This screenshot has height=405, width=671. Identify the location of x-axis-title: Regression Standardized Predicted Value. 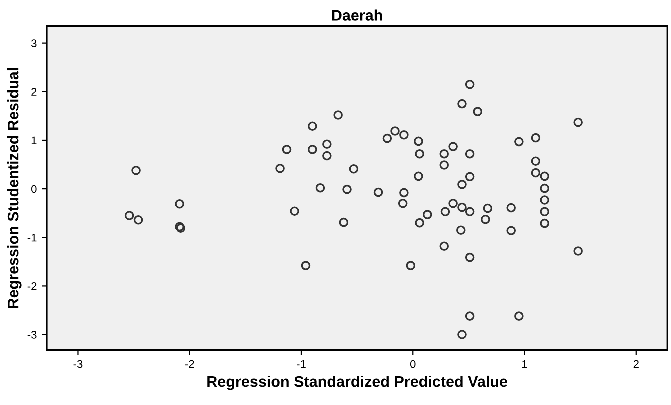
(358, 383).